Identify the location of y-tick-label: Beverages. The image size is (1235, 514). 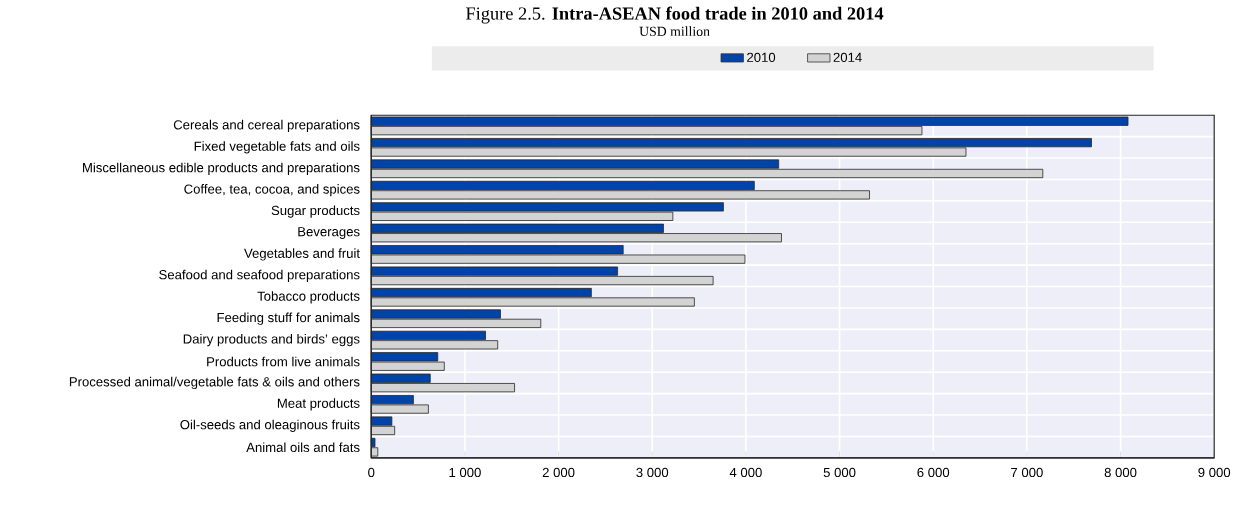
(329, 233).